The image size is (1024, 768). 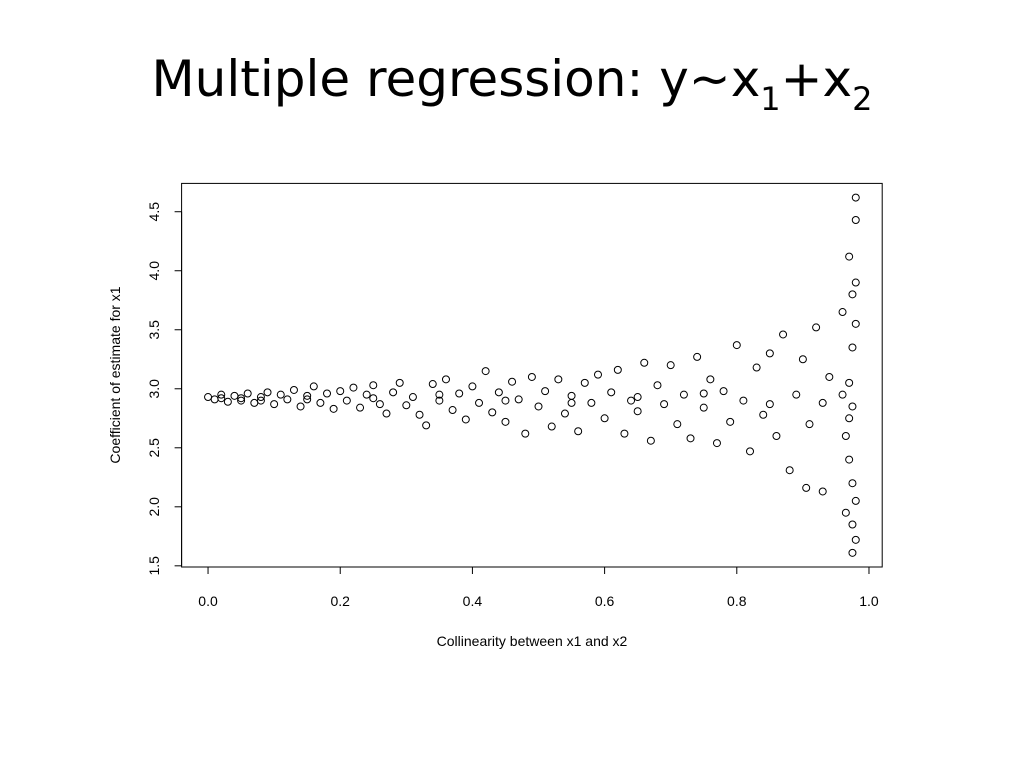 What do you see at coordinates (154, 389) in the screenshot?
I see `y-tick-label: 3.0` at bounding box center [154, 389].